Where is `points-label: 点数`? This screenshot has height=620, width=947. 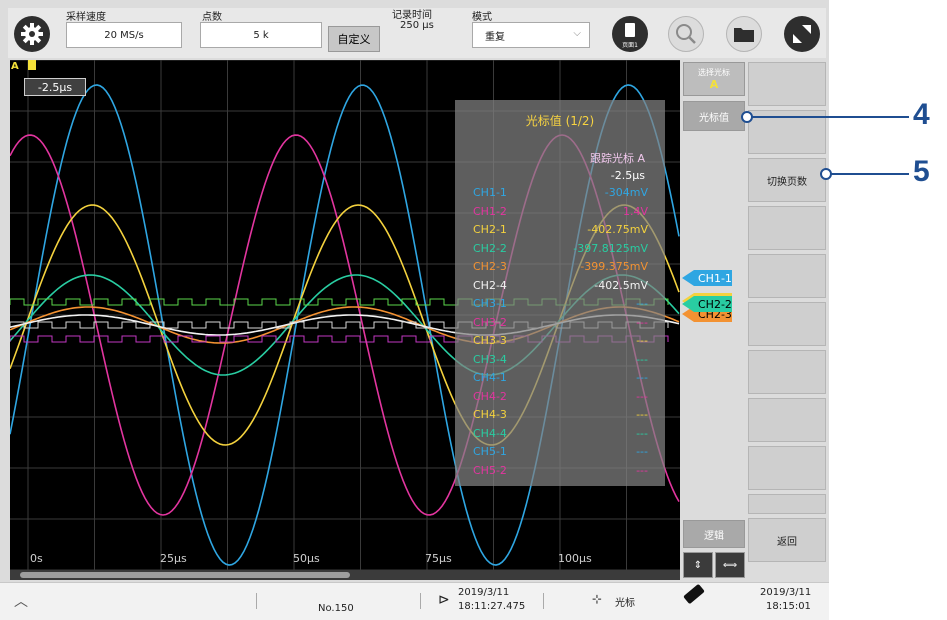 points-label: 点数 is located at coordinates (212, 17).